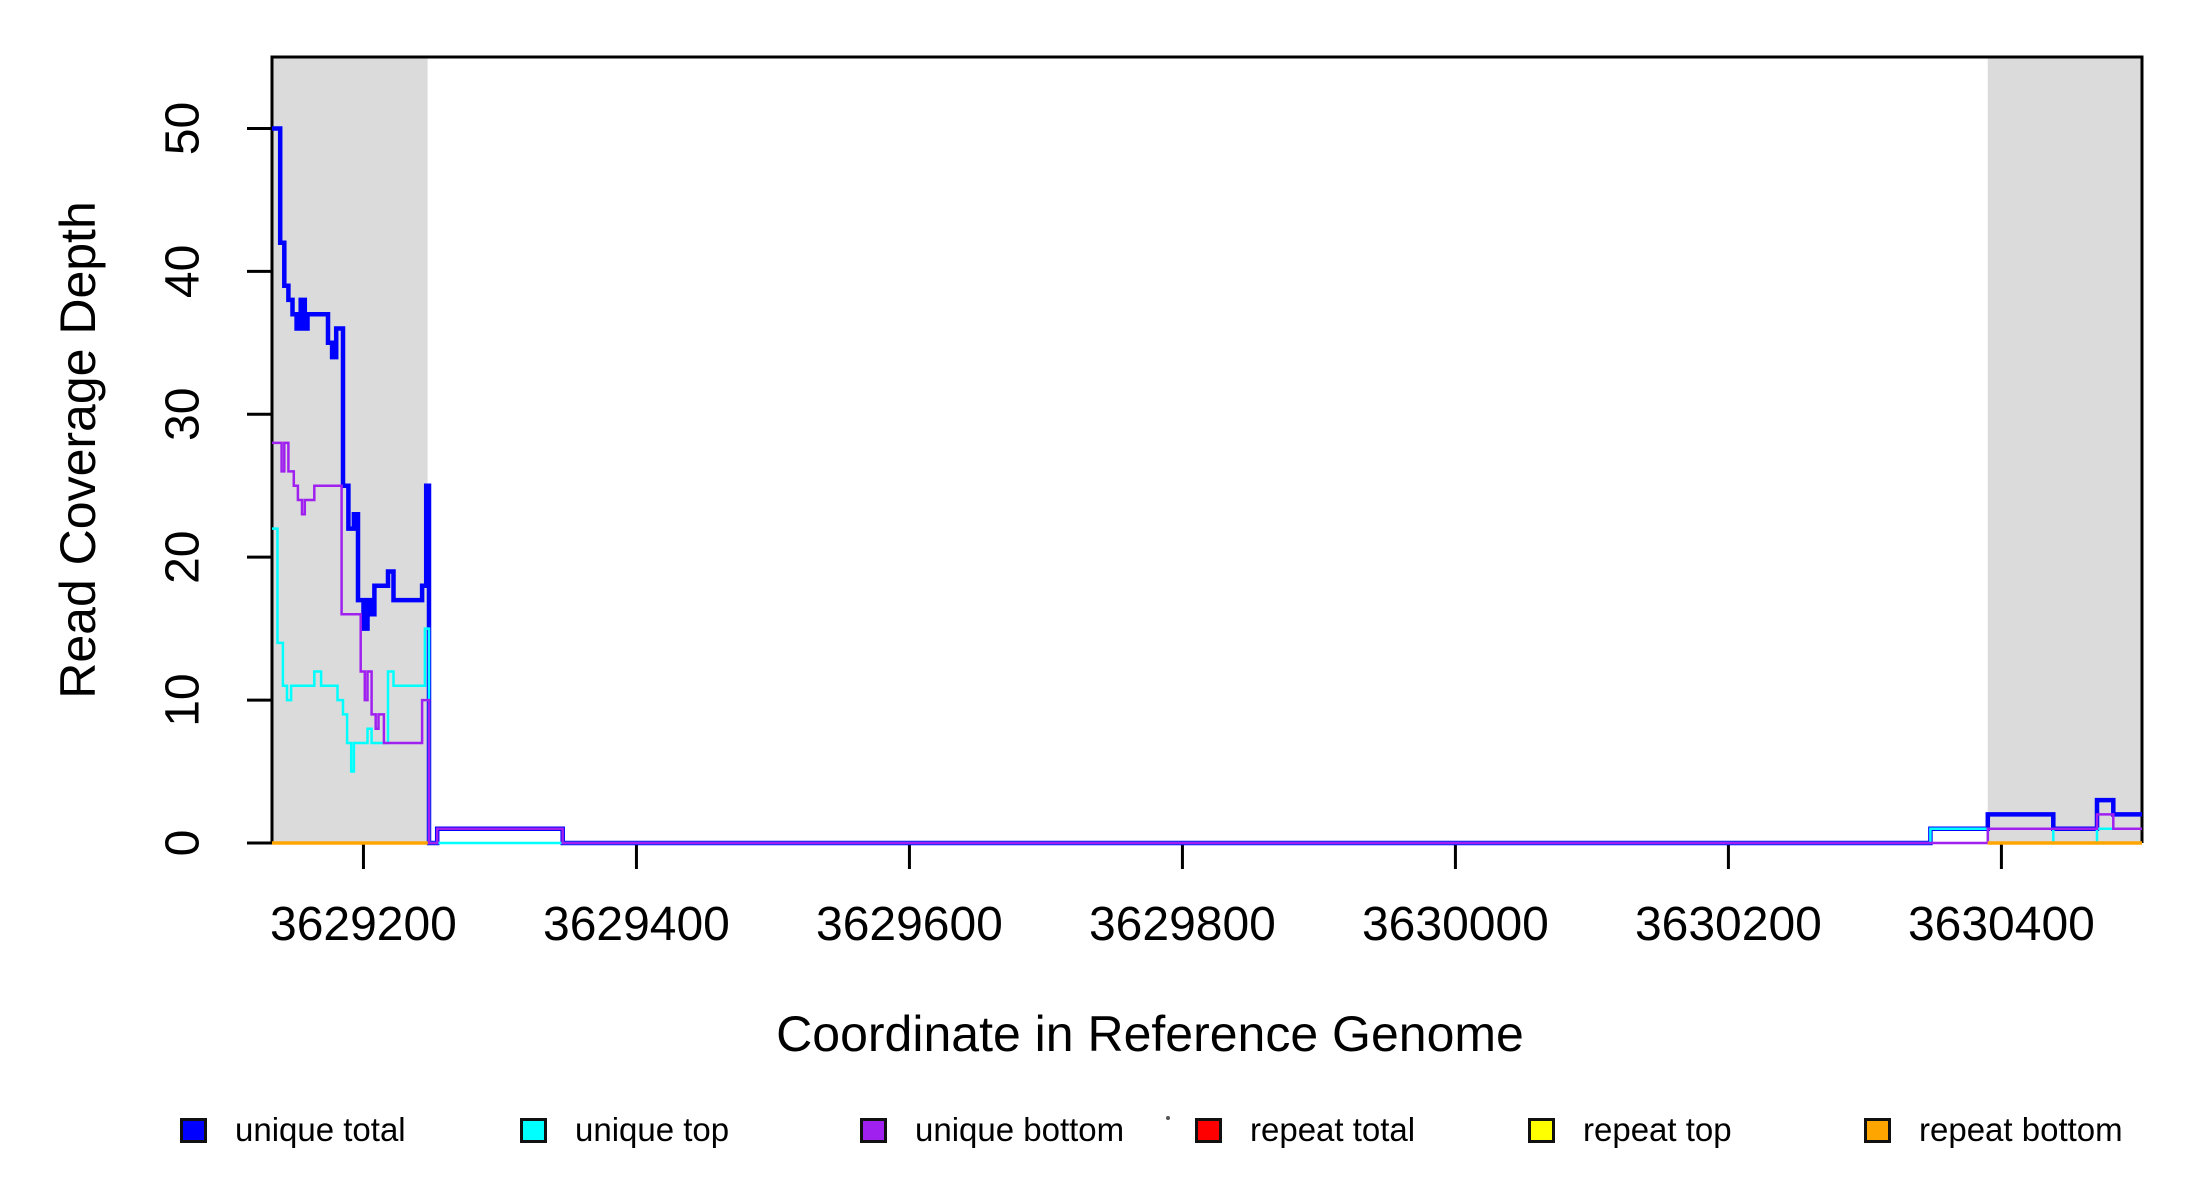  I want to click on legend-entry-repeat-top: repeat top, so click(1630, 1129).